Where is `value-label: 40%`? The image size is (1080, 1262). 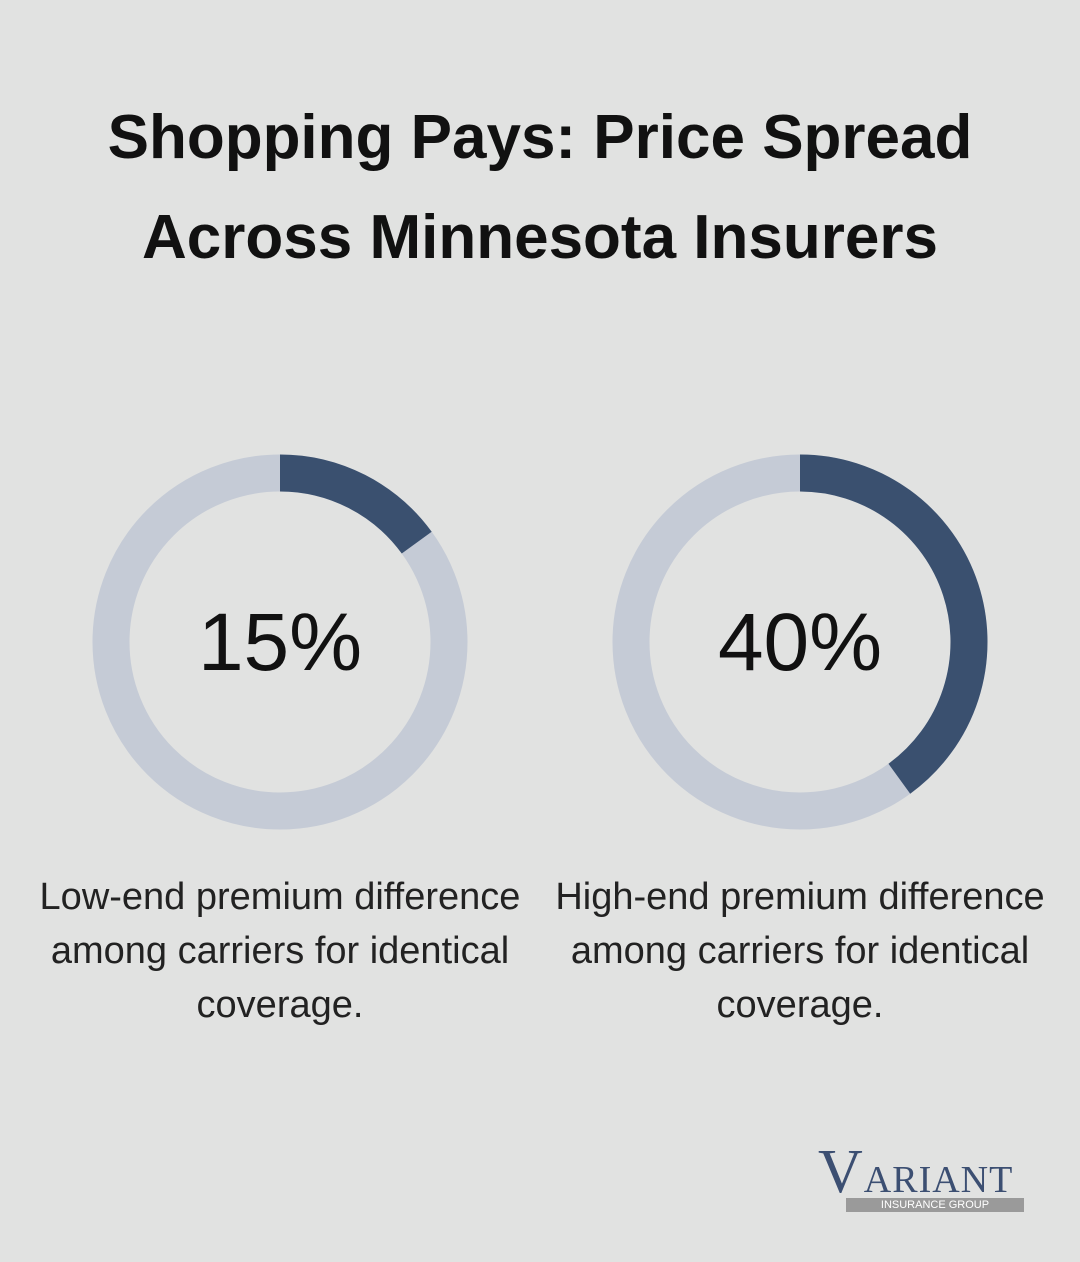
value-label: 40% is located at coordinates (800, 642).